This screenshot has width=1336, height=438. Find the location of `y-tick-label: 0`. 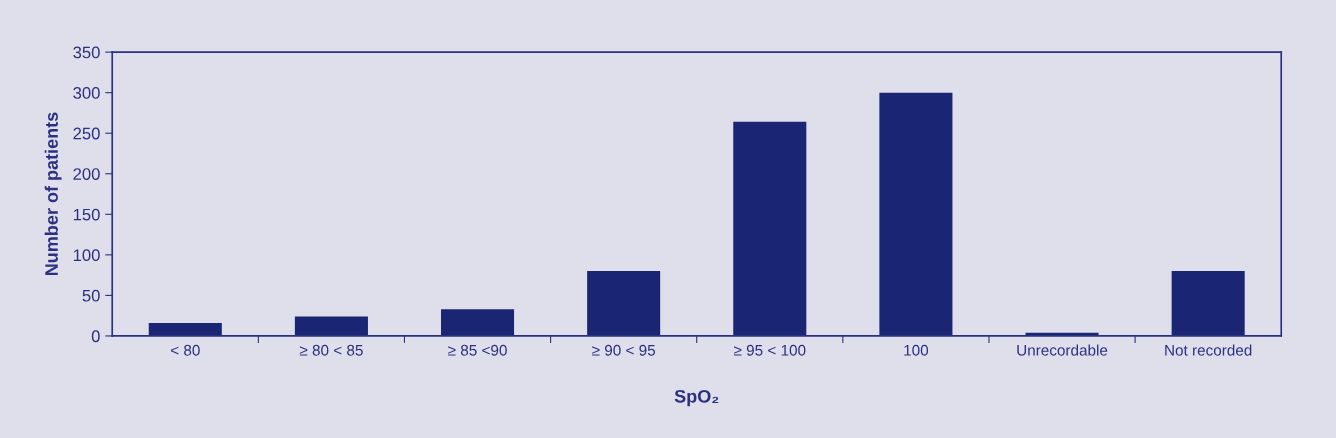

y-tick-label: 0 is located at coordinates (95, 336).